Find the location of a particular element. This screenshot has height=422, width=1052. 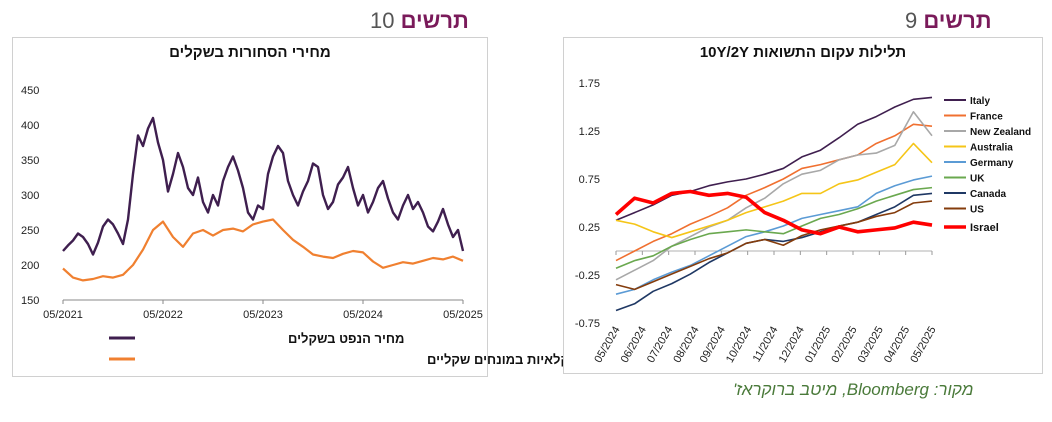

series-line-italy is located at coordinates (774, 159).